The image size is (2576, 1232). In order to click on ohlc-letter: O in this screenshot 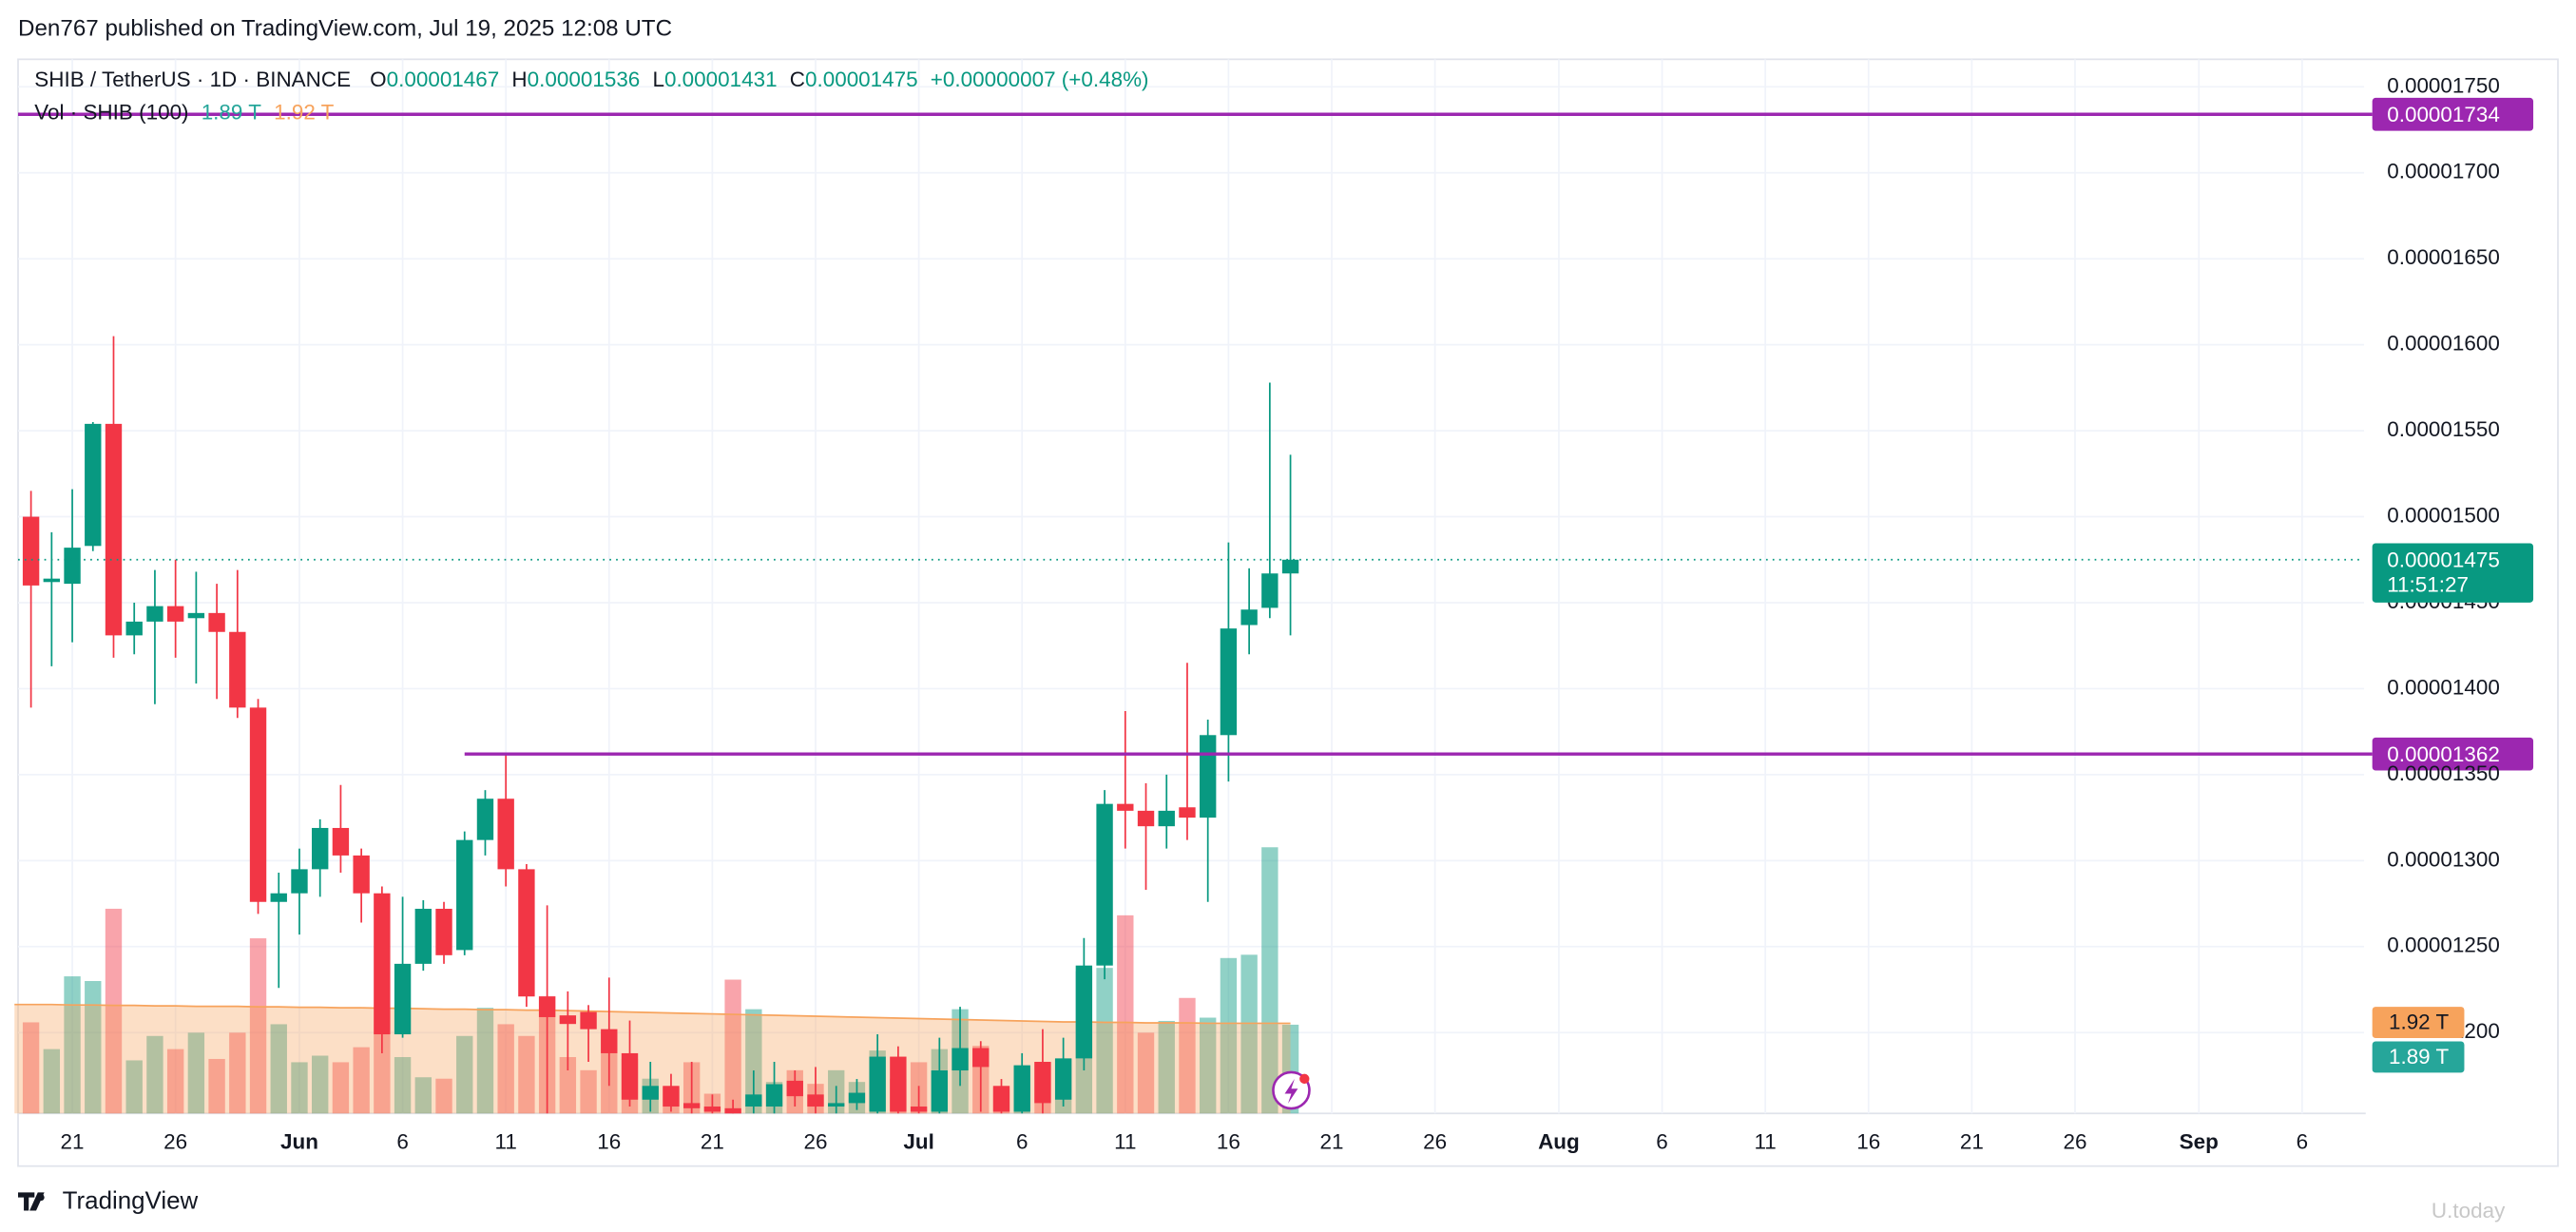, I will do `click(378, 79)`.